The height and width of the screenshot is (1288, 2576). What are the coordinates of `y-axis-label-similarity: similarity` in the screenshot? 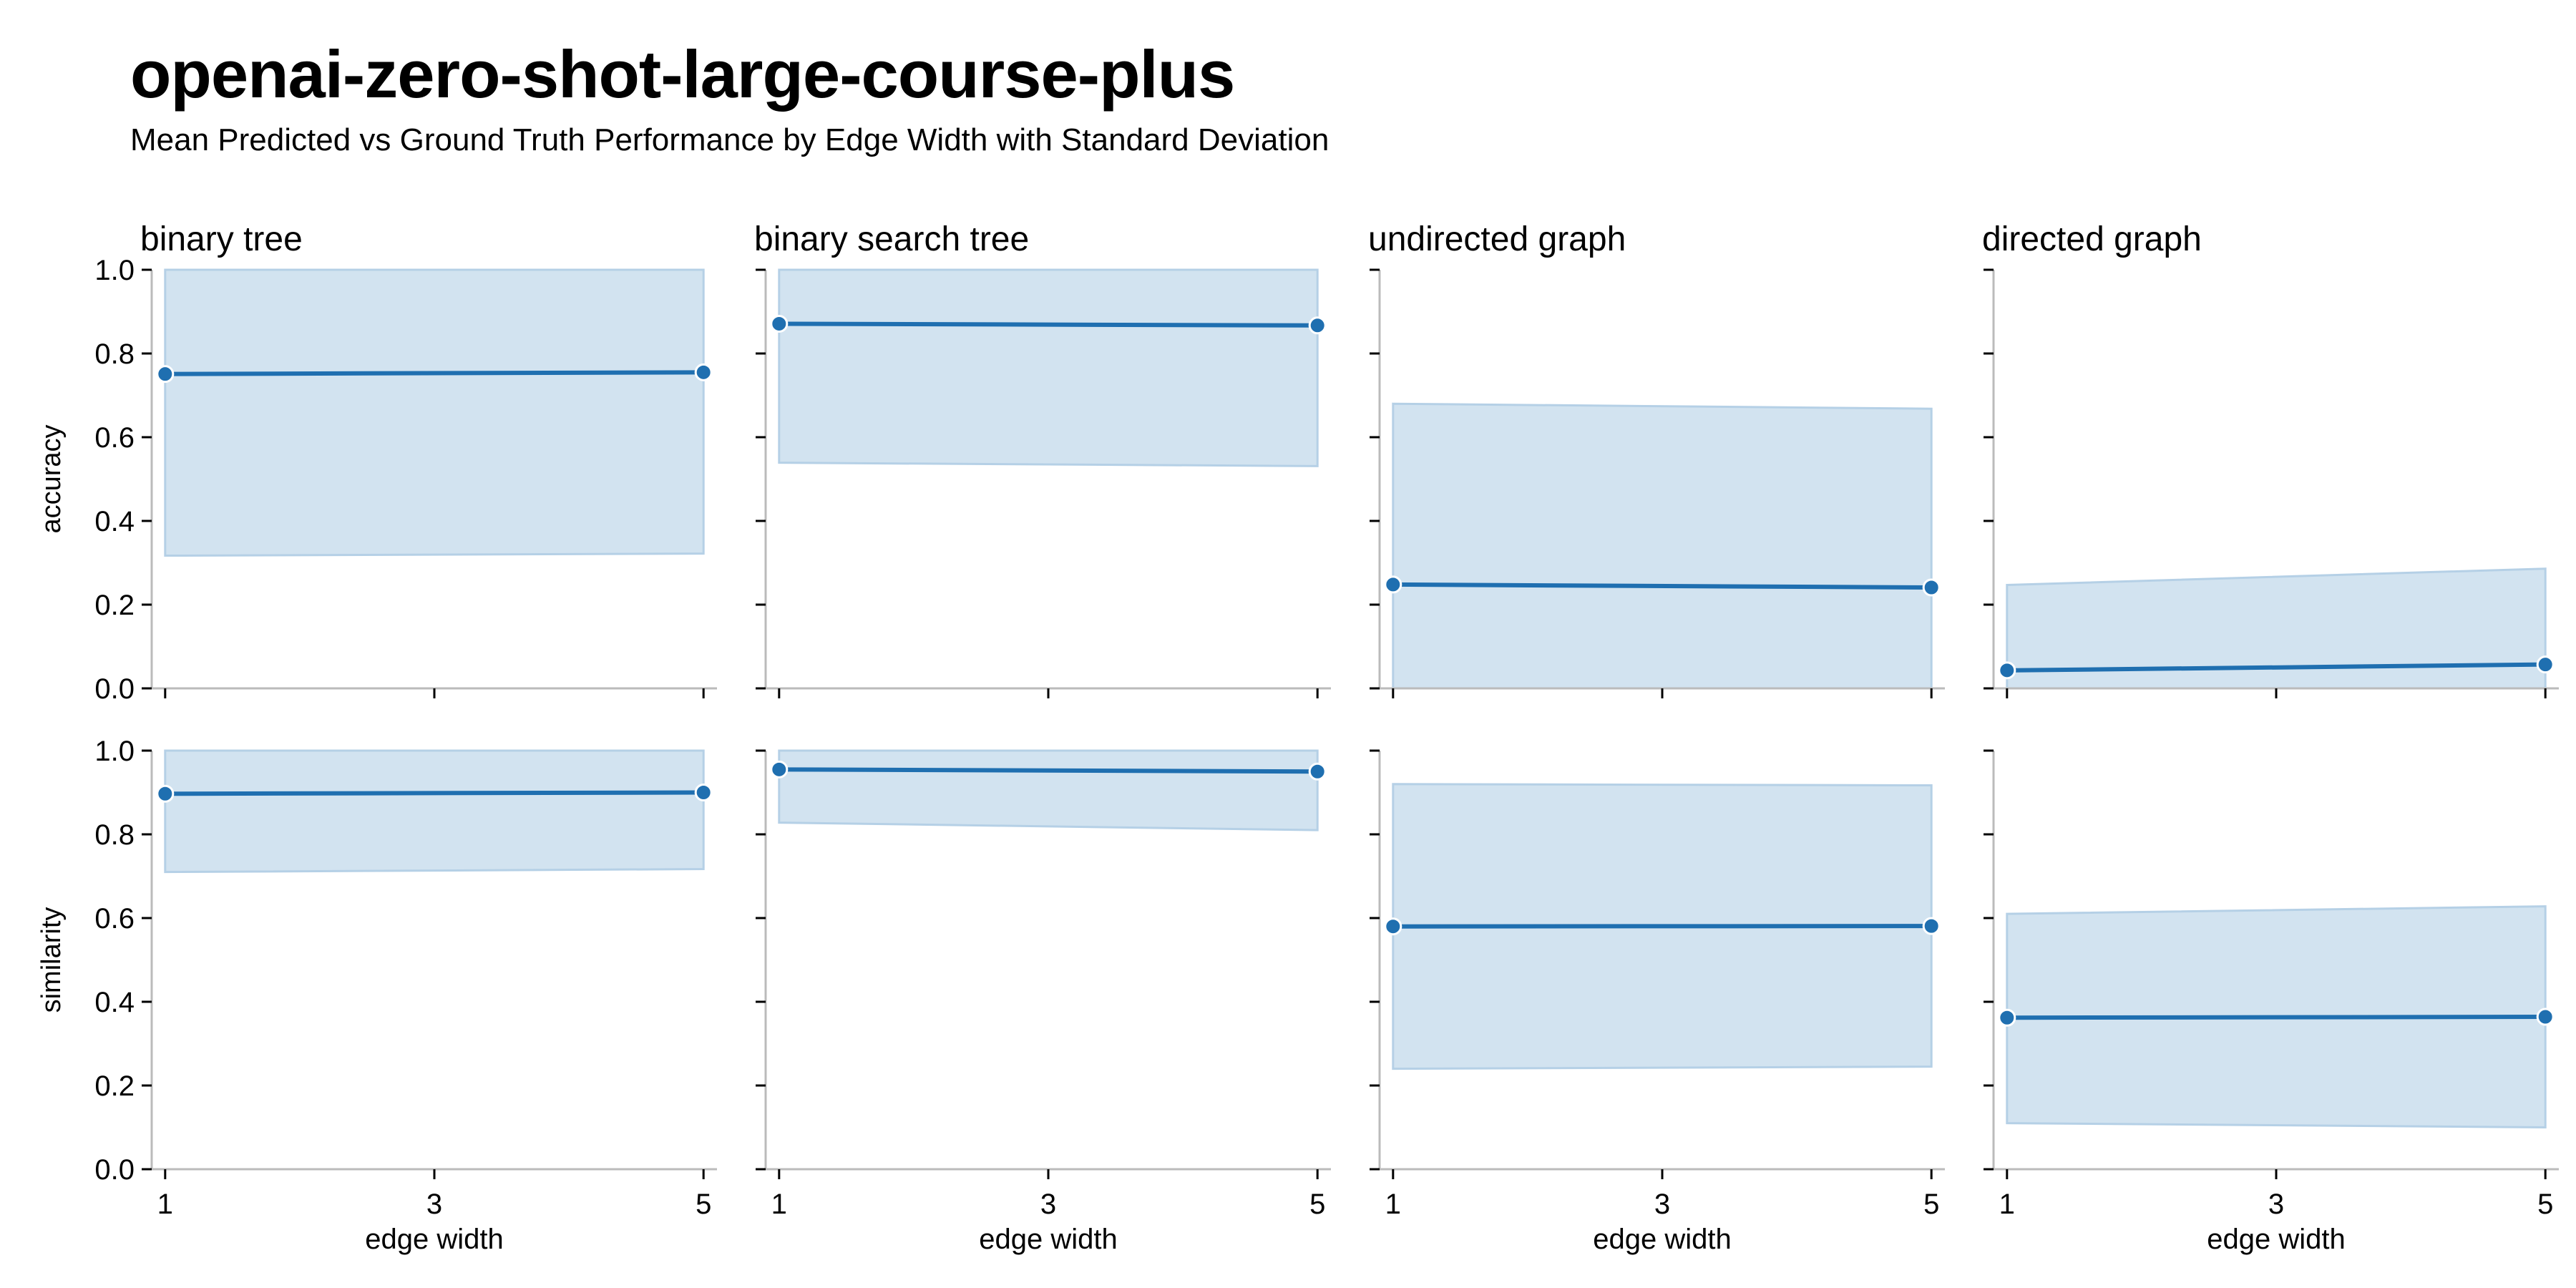 It's located at (51, 960).